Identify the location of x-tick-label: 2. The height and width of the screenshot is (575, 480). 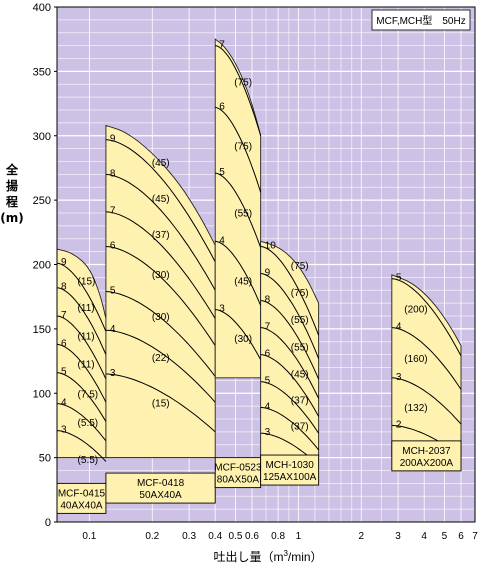
(362, 536).